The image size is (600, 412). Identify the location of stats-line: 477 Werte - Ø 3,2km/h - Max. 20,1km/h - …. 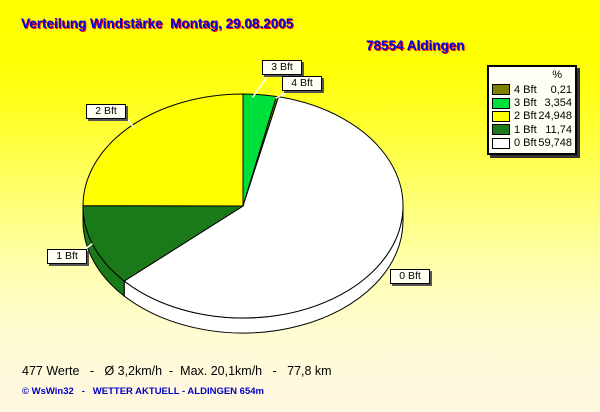
(177, 371).